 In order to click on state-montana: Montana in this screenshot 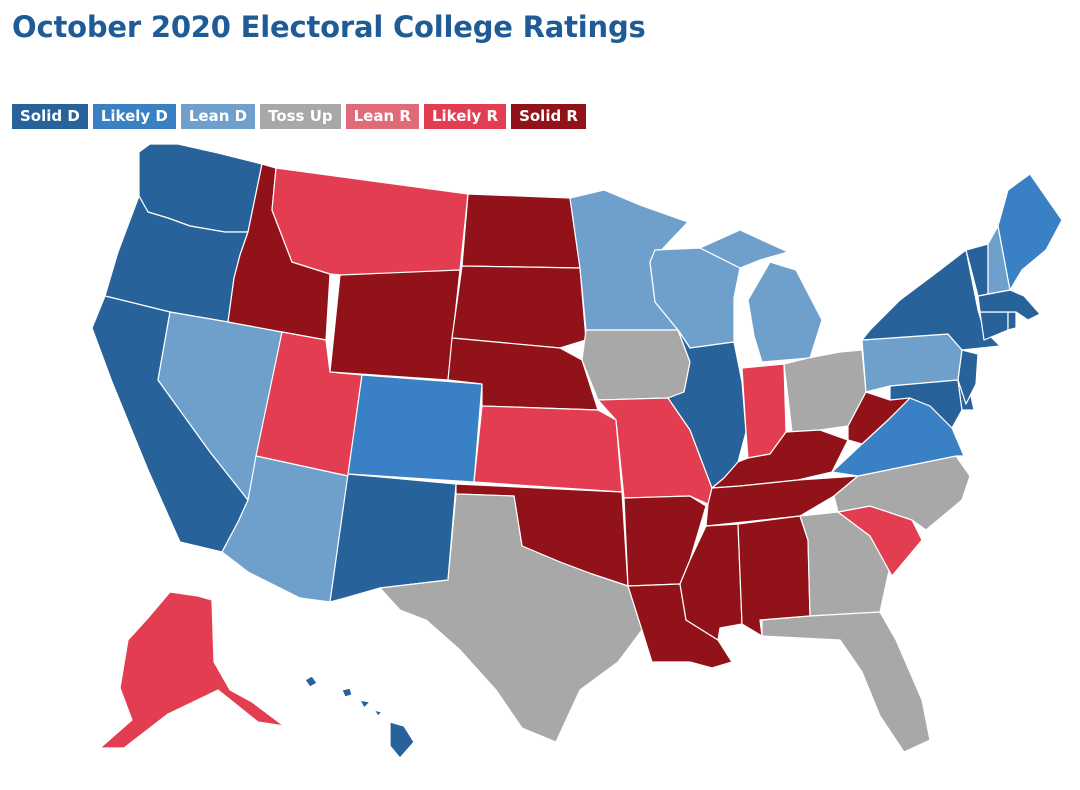, I will do `click(370, 222)`.